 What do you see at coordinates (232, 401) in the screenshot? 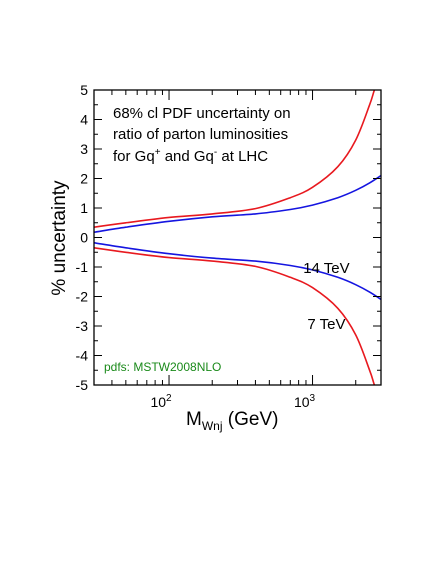
I see `x-tick-labels: 10² 10³` at bounding box center [232, 401].